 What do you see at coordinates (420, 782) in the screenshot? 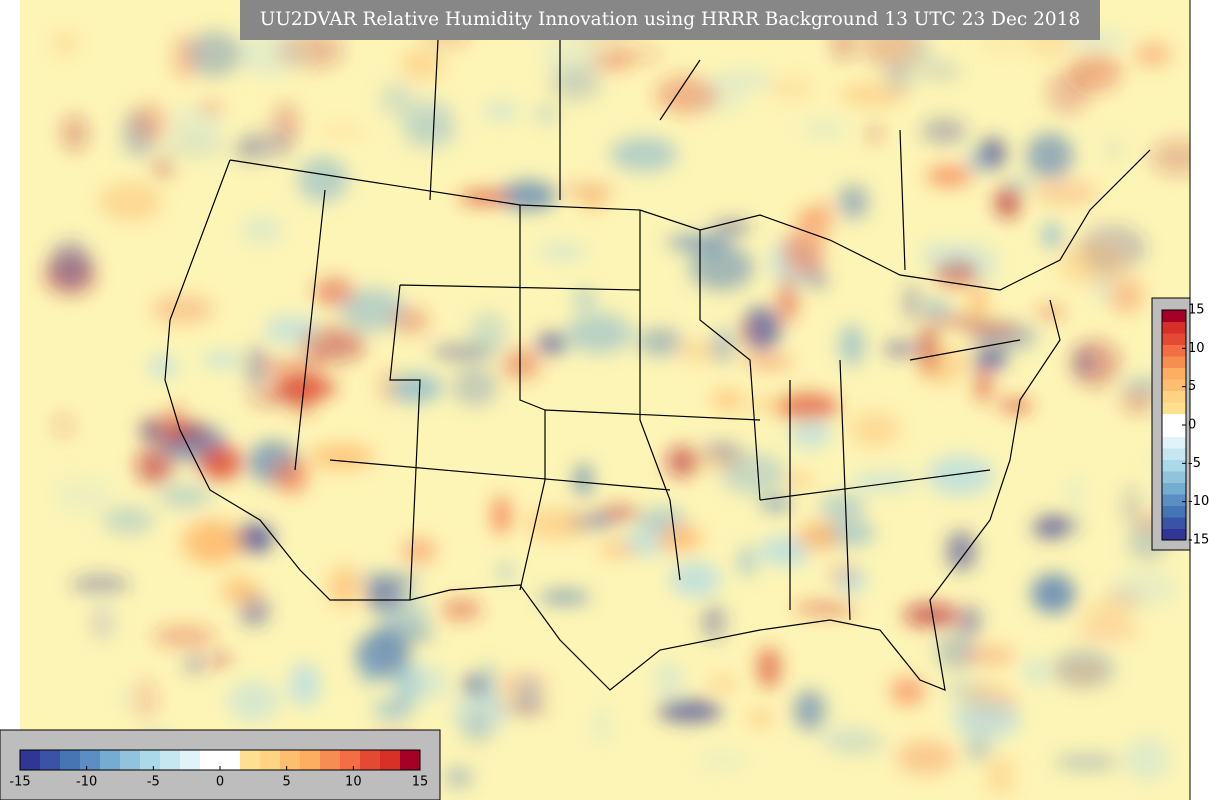
I see `colorbar-tick-label: 15` at bounding box center [420, 782].